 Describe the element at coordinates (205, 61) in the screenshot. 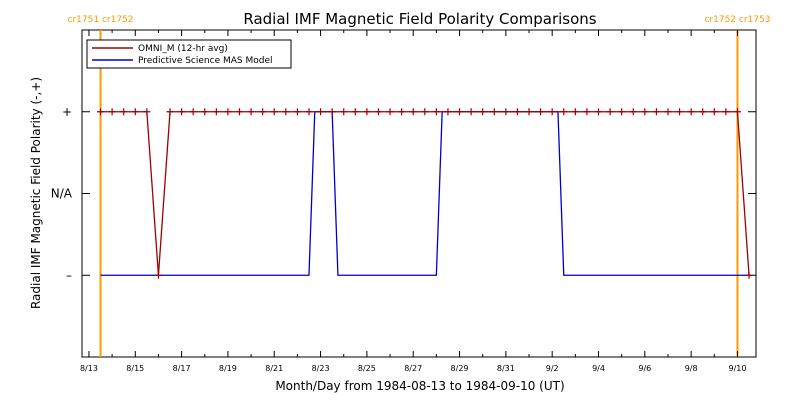

I see `legend-label-mas: Predictive Science MAS Model` at that location.